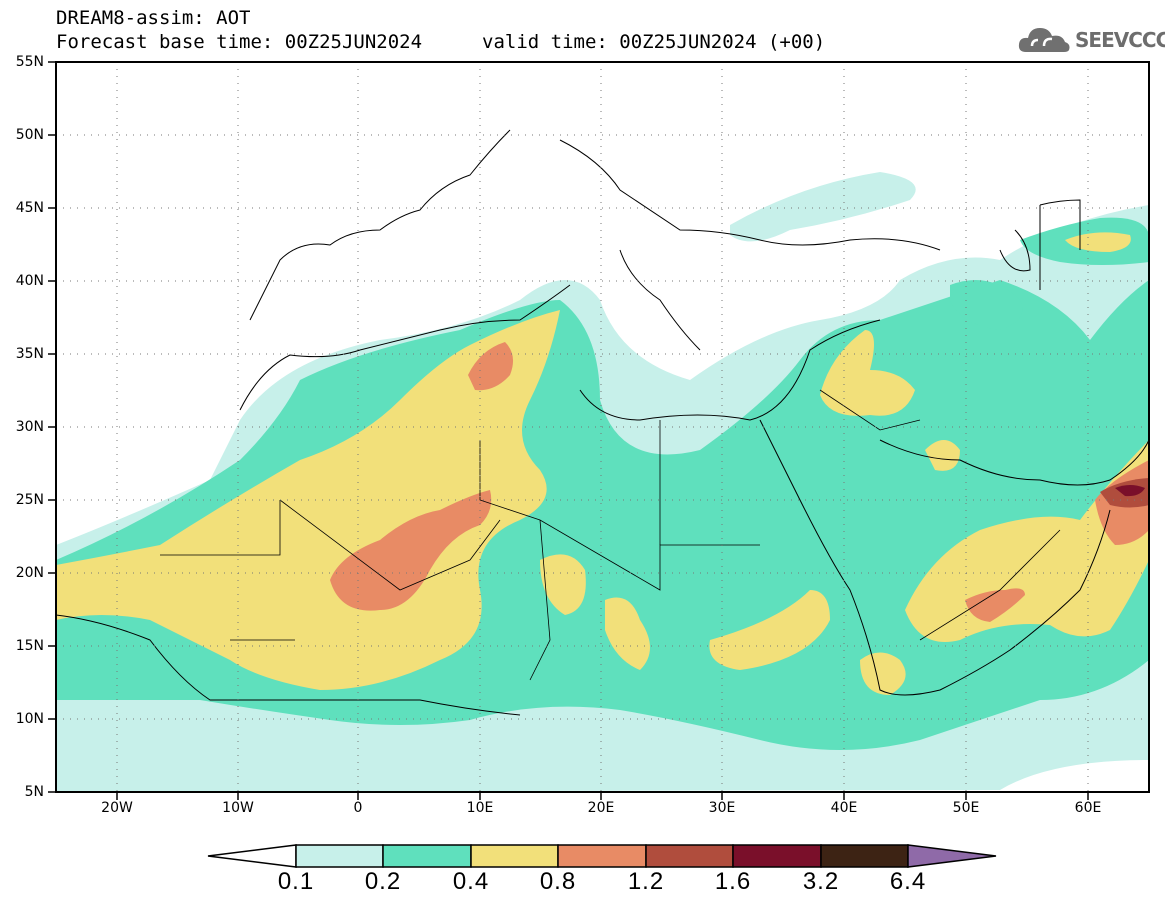  I want to click on colorbar-label: 0.2, so click(383, 881).